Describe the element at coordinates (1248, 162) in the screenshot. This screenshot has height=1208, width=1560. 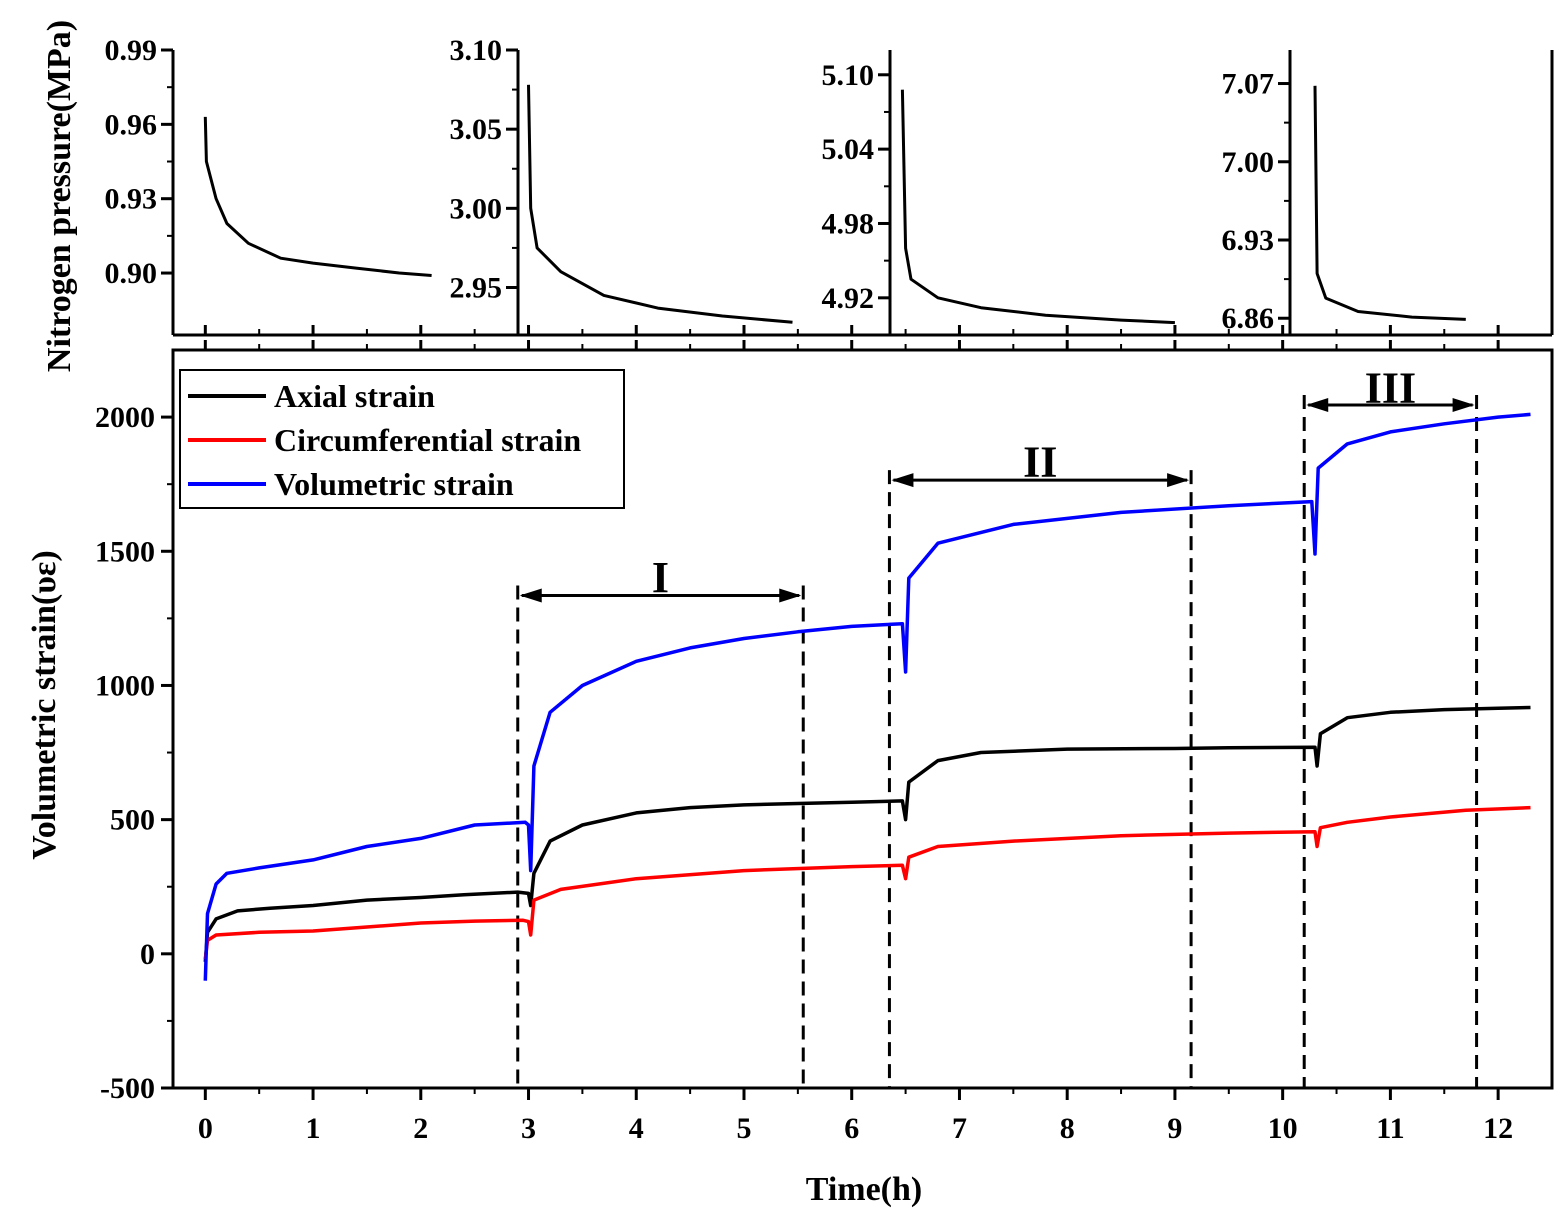
I see `pressure-y-tick-label: 7.00` at that location.